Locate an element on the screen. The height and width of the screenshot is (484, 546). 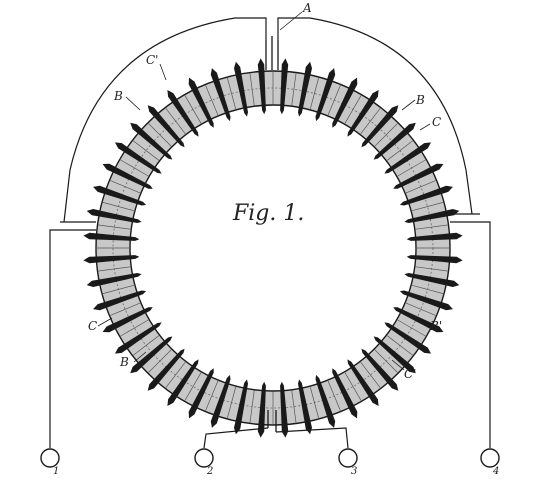
terminal-1-label: 1 is located at coordinates (56, 471).